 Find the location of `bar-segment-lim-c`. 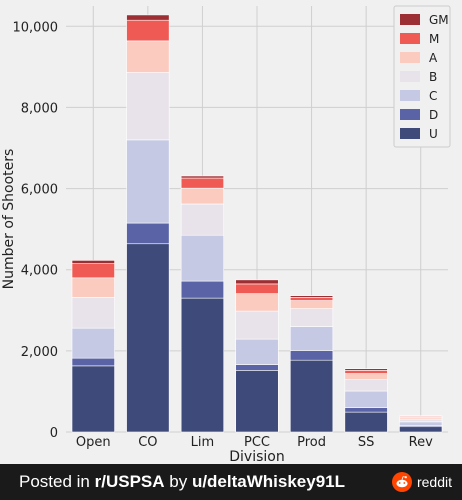

bar-segment-lim-c is located at coordinates (202, 258).